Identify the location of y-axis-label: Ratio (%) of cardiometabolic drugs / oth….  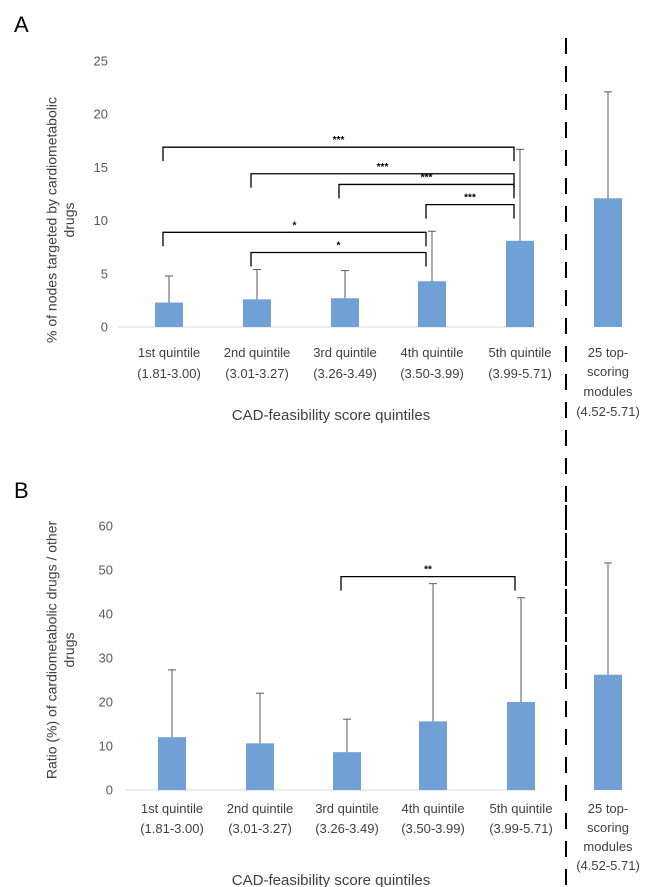
(61, 649).